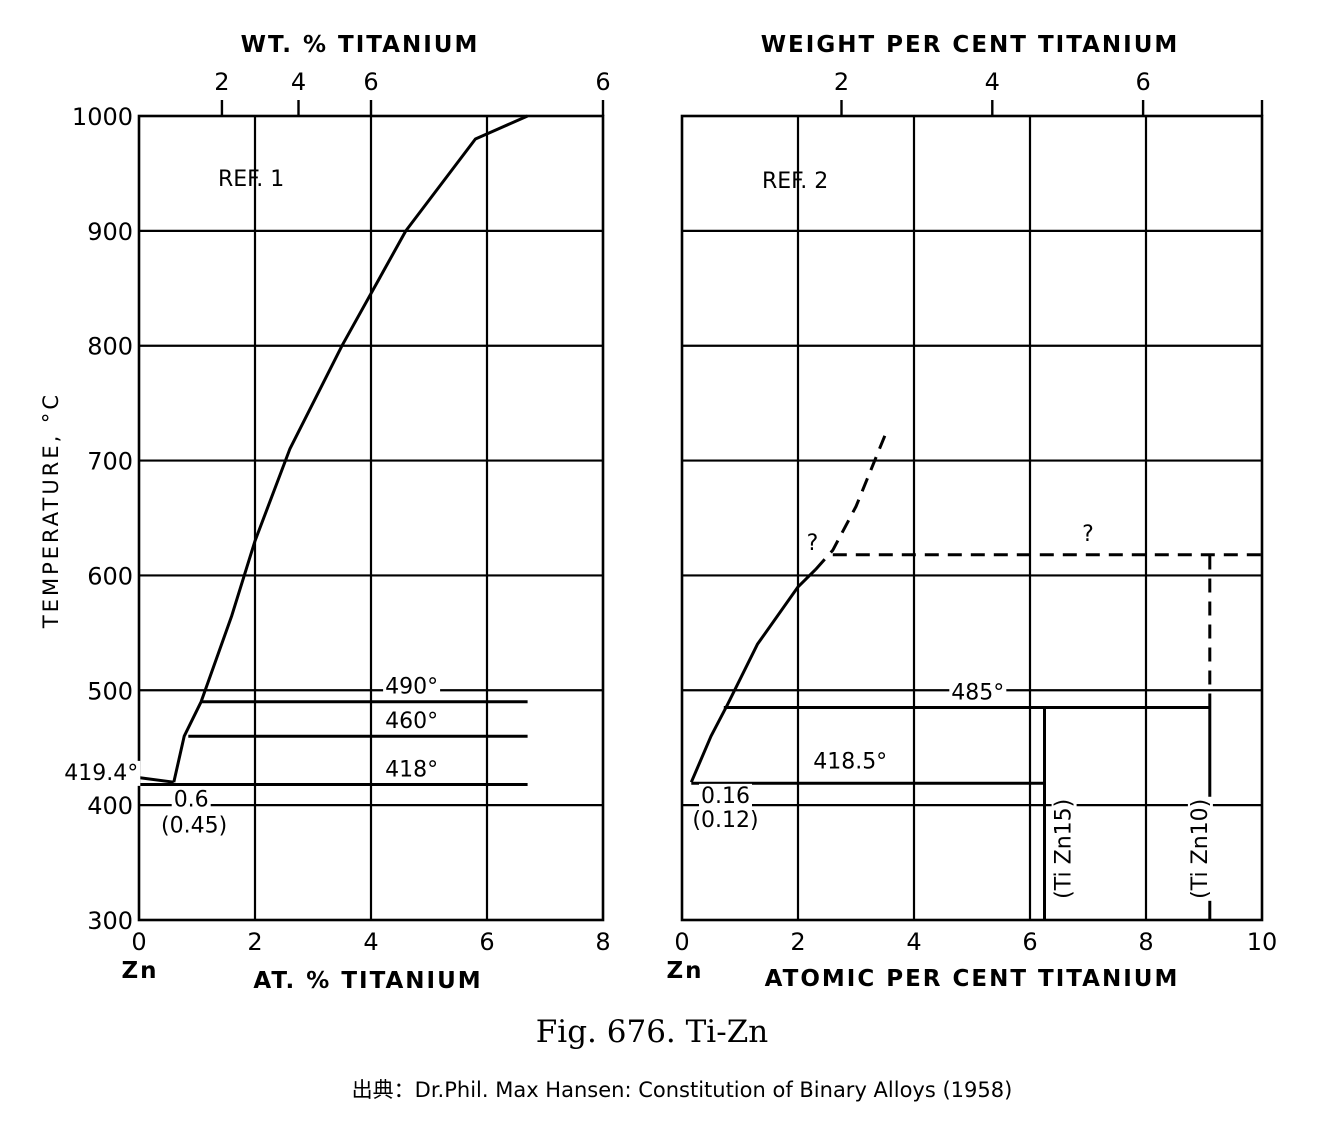 The image size is (1320, 1140). What do you see at coordinates (370, 942) in the screenshot?
I see `left-x-tick-label: 4` at bounding box center [370, 942].